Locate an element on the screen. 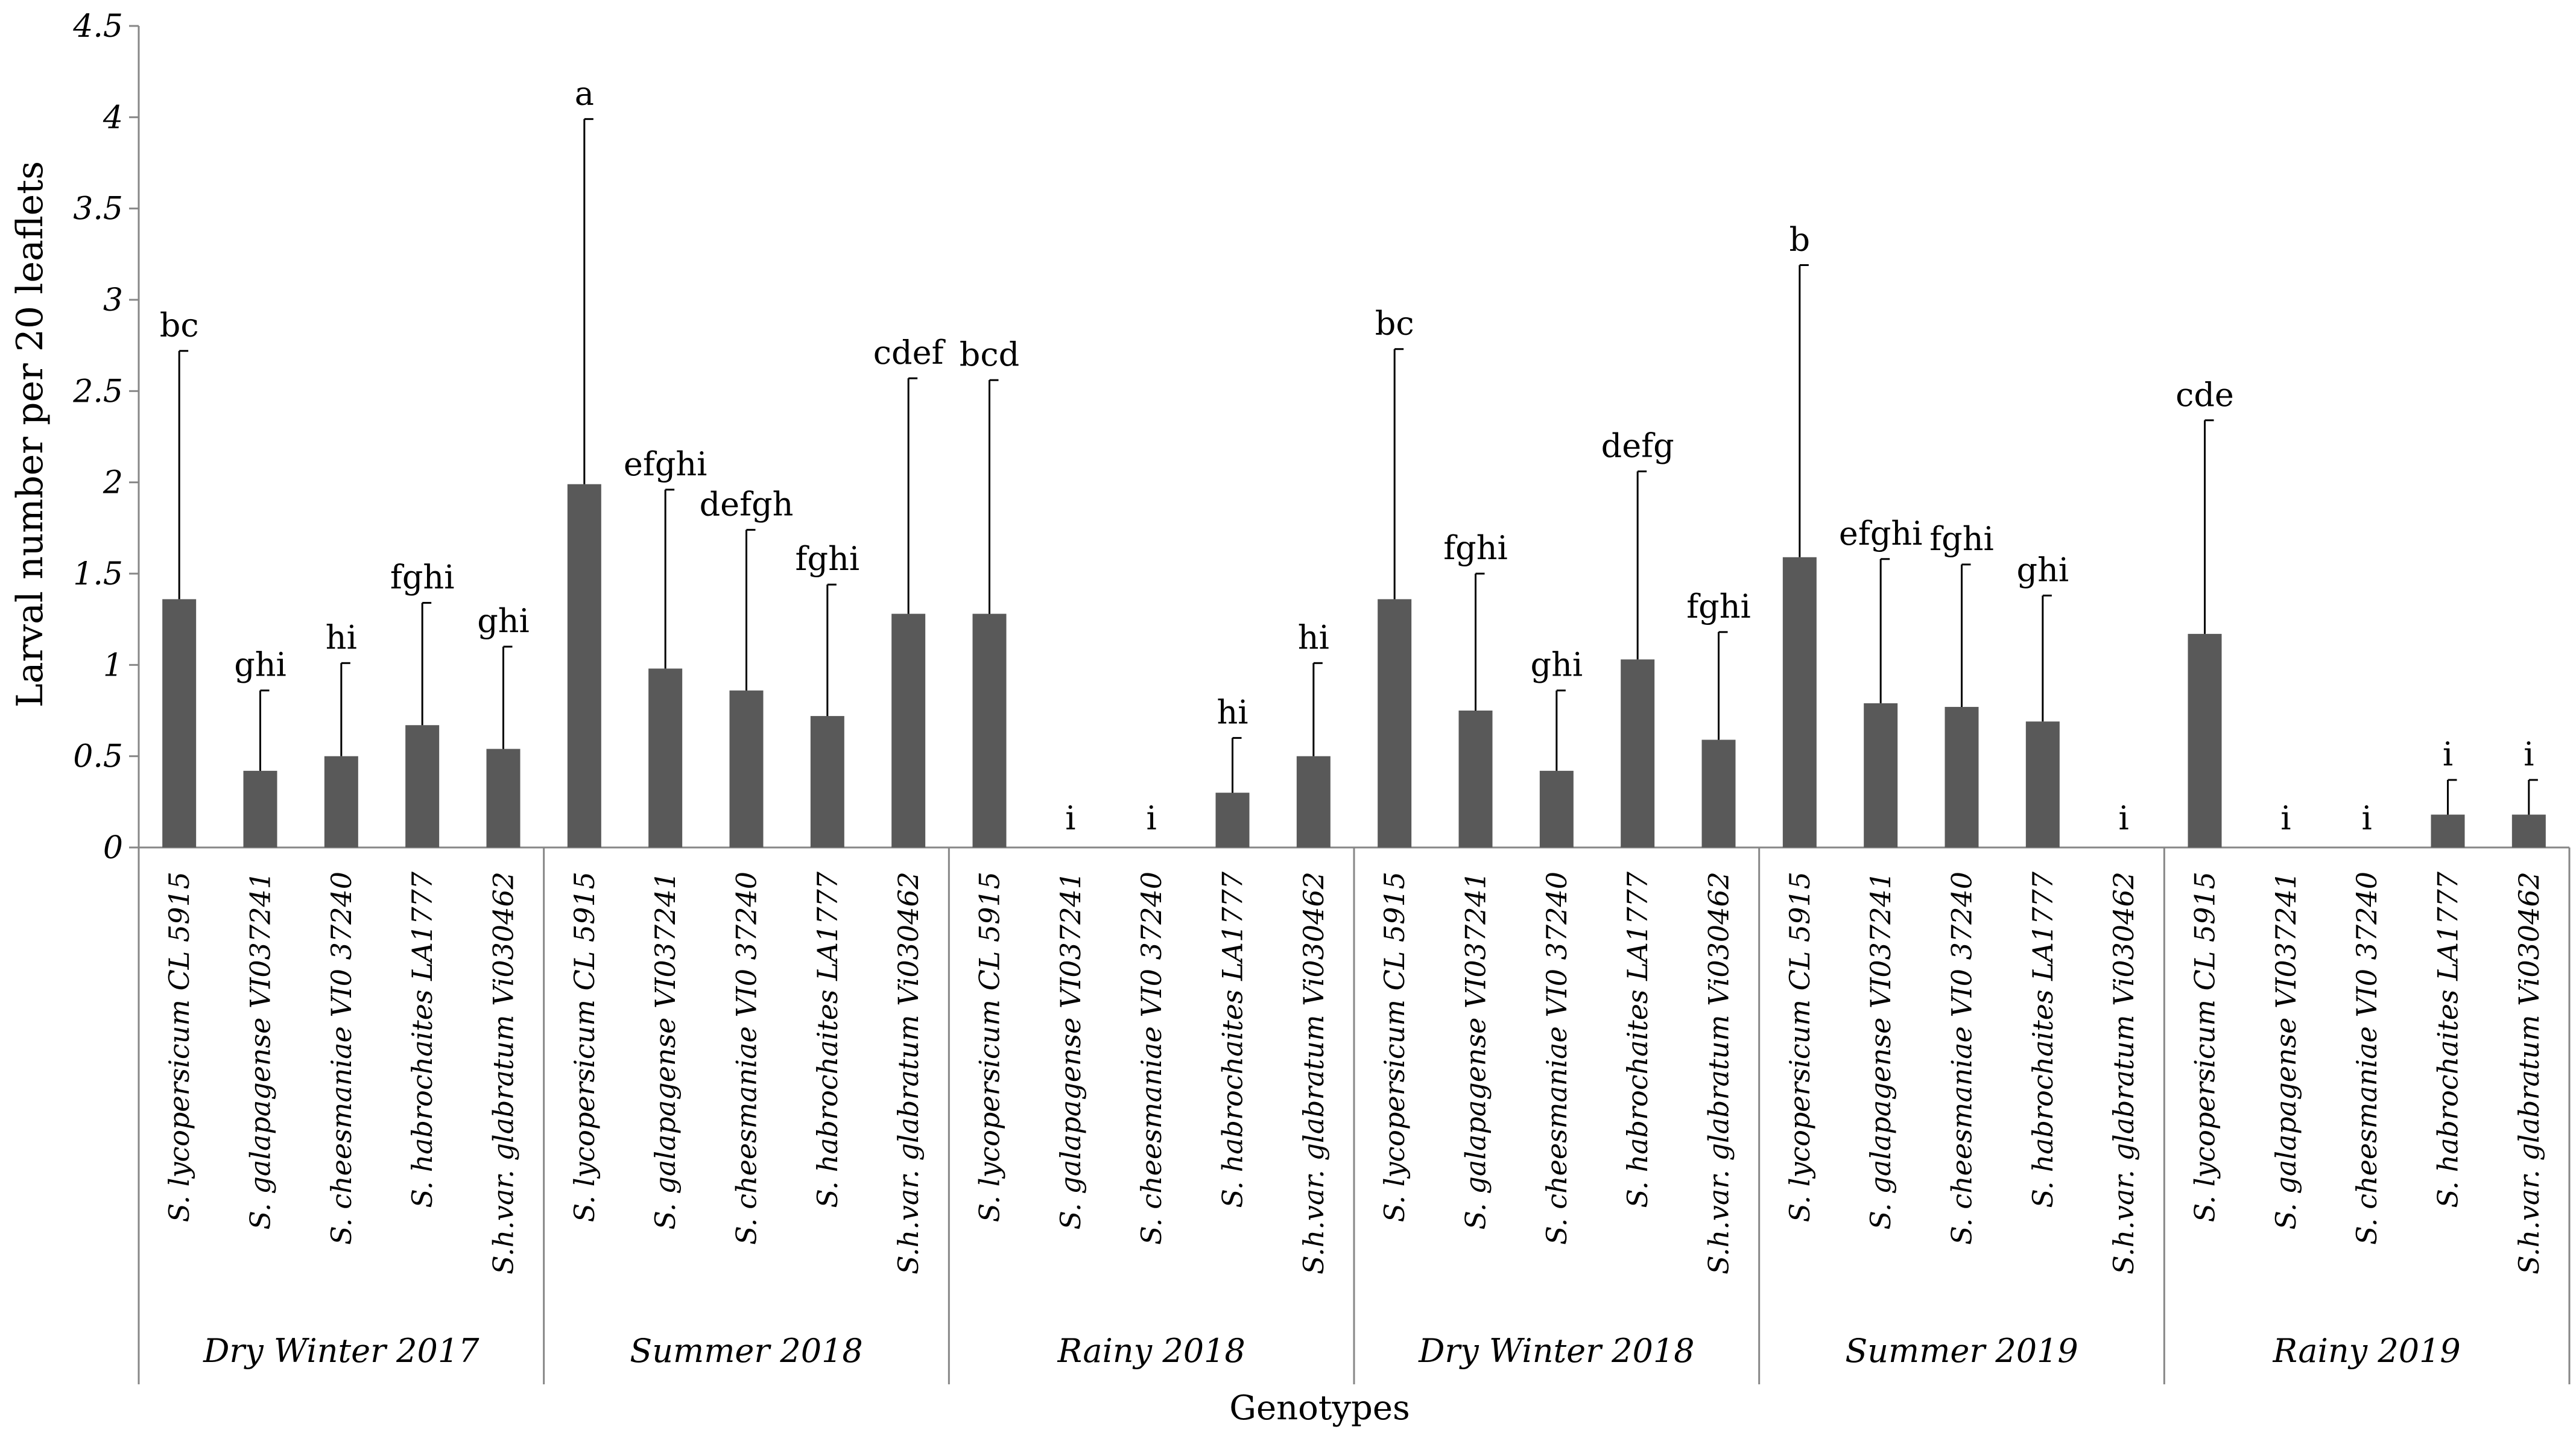 The height and width of the screenshot is (1438, 2576). y-tick-label: 1.5 is located at coordinates (98, 574).